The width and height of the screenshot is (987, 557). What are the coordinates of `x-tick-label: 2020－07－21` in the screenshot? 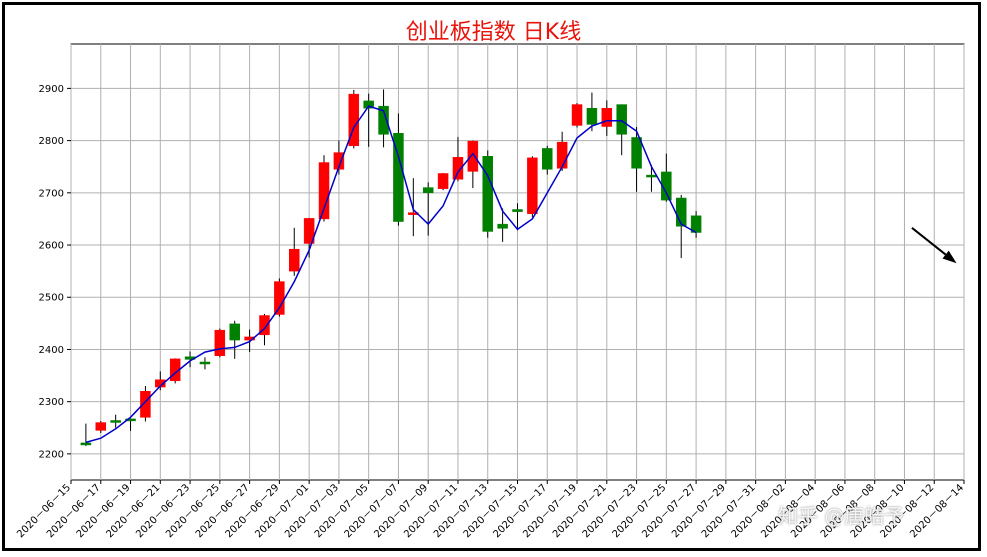 It's located at (580, 511).